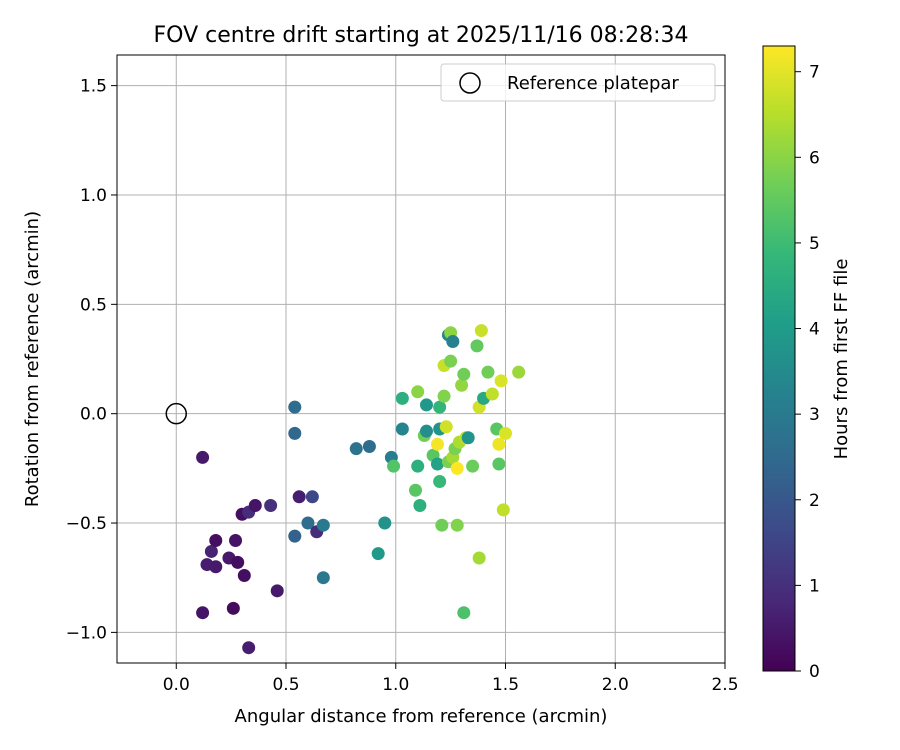  I want to click on colorbar-tick-label: 6, so click(814, 158).